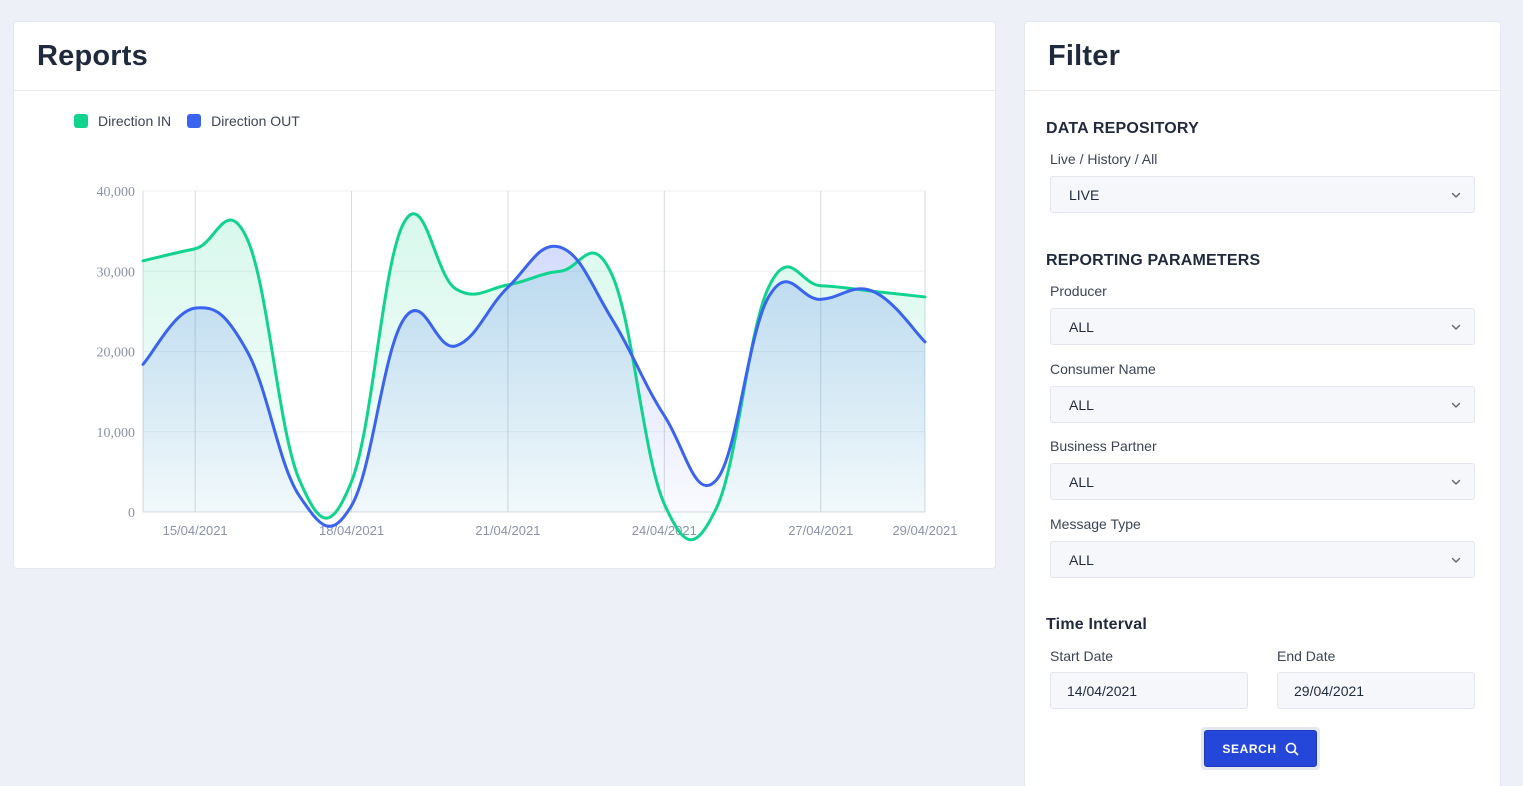 The width and height of the screenshot is (1523, 786). I want to click on legend-item-out: Direction OUT, so click(243, 121).